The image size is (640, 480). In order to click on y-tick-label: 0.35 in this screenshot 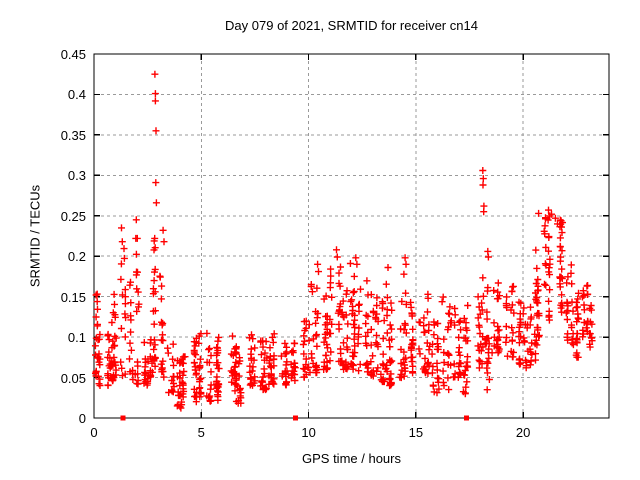, I will do `click(73, 135)`.